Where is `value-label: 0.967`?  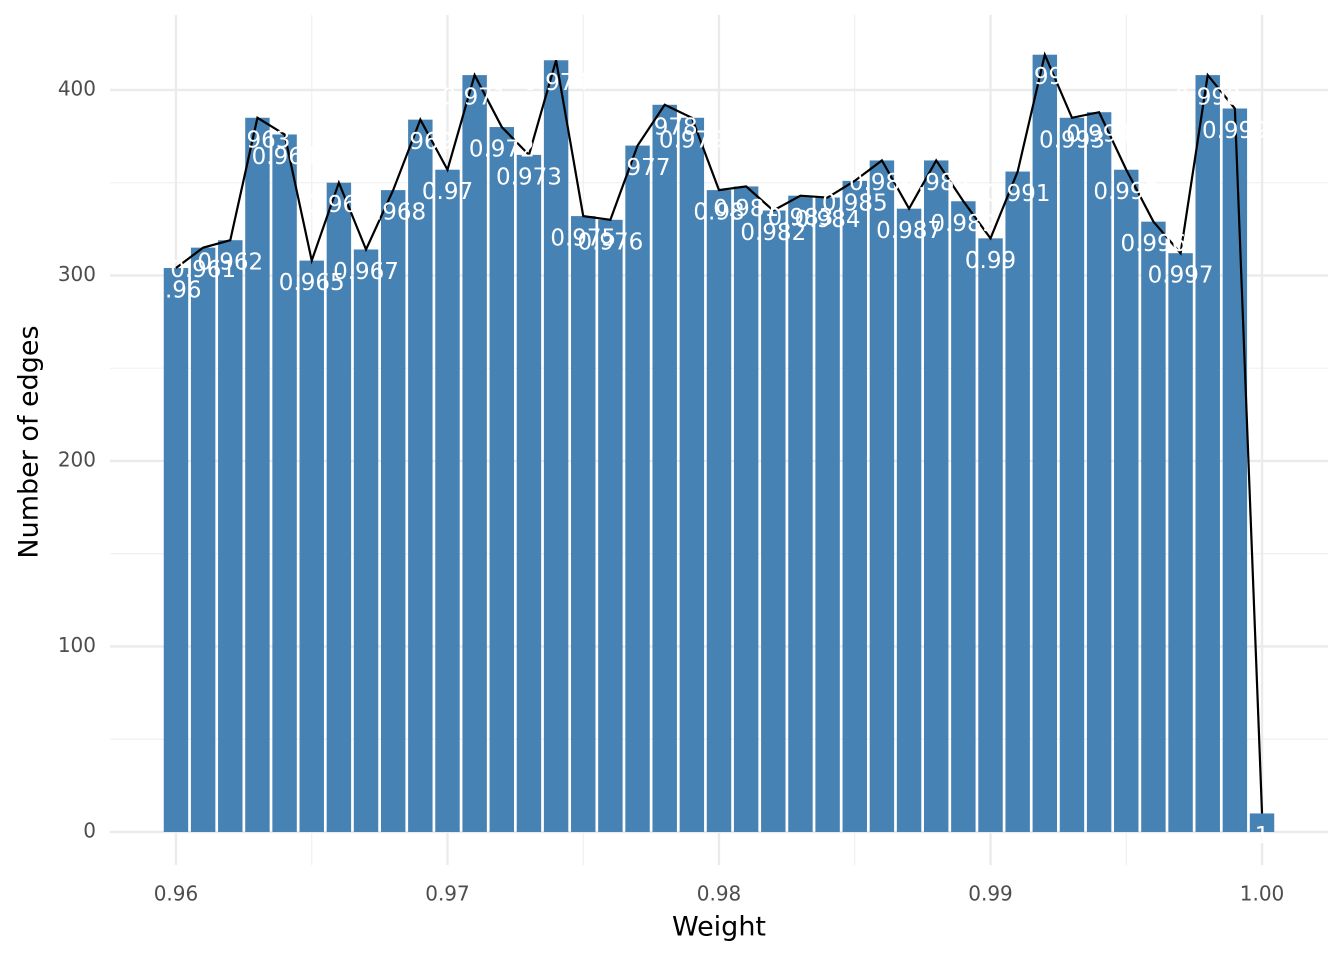
value-label: 0.967 is located at coordinates (366, 272).